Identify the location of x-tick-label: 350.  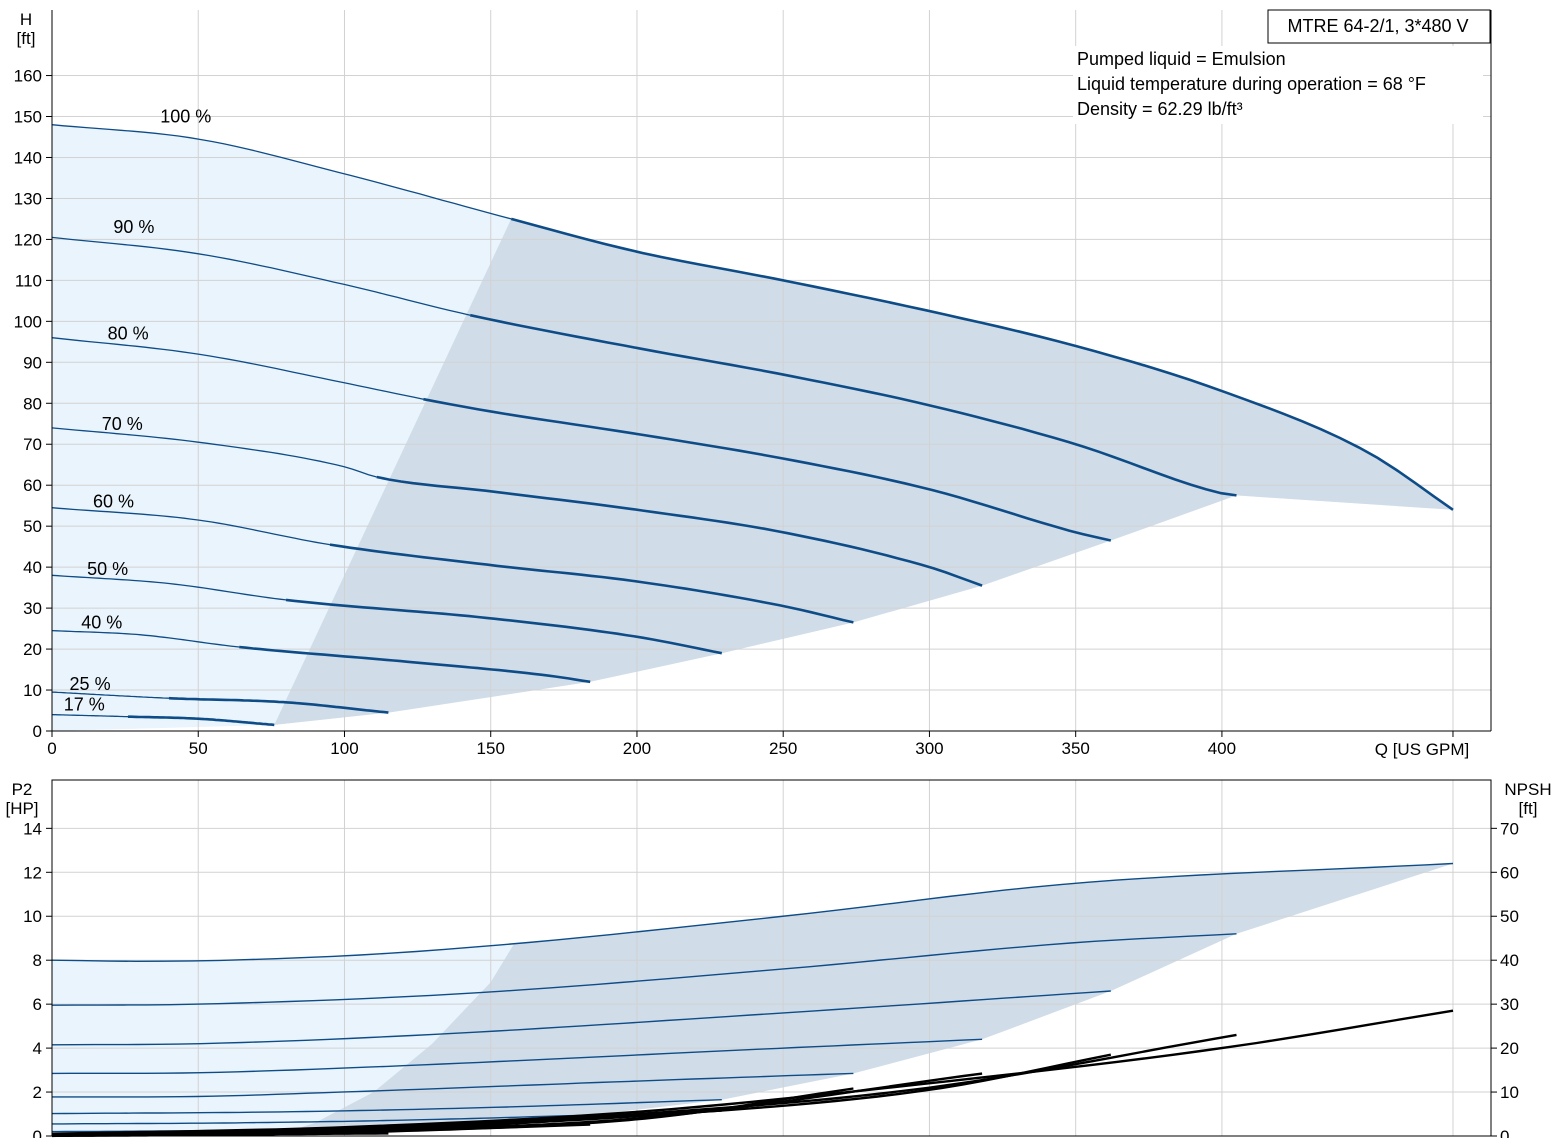
(1075, 748).